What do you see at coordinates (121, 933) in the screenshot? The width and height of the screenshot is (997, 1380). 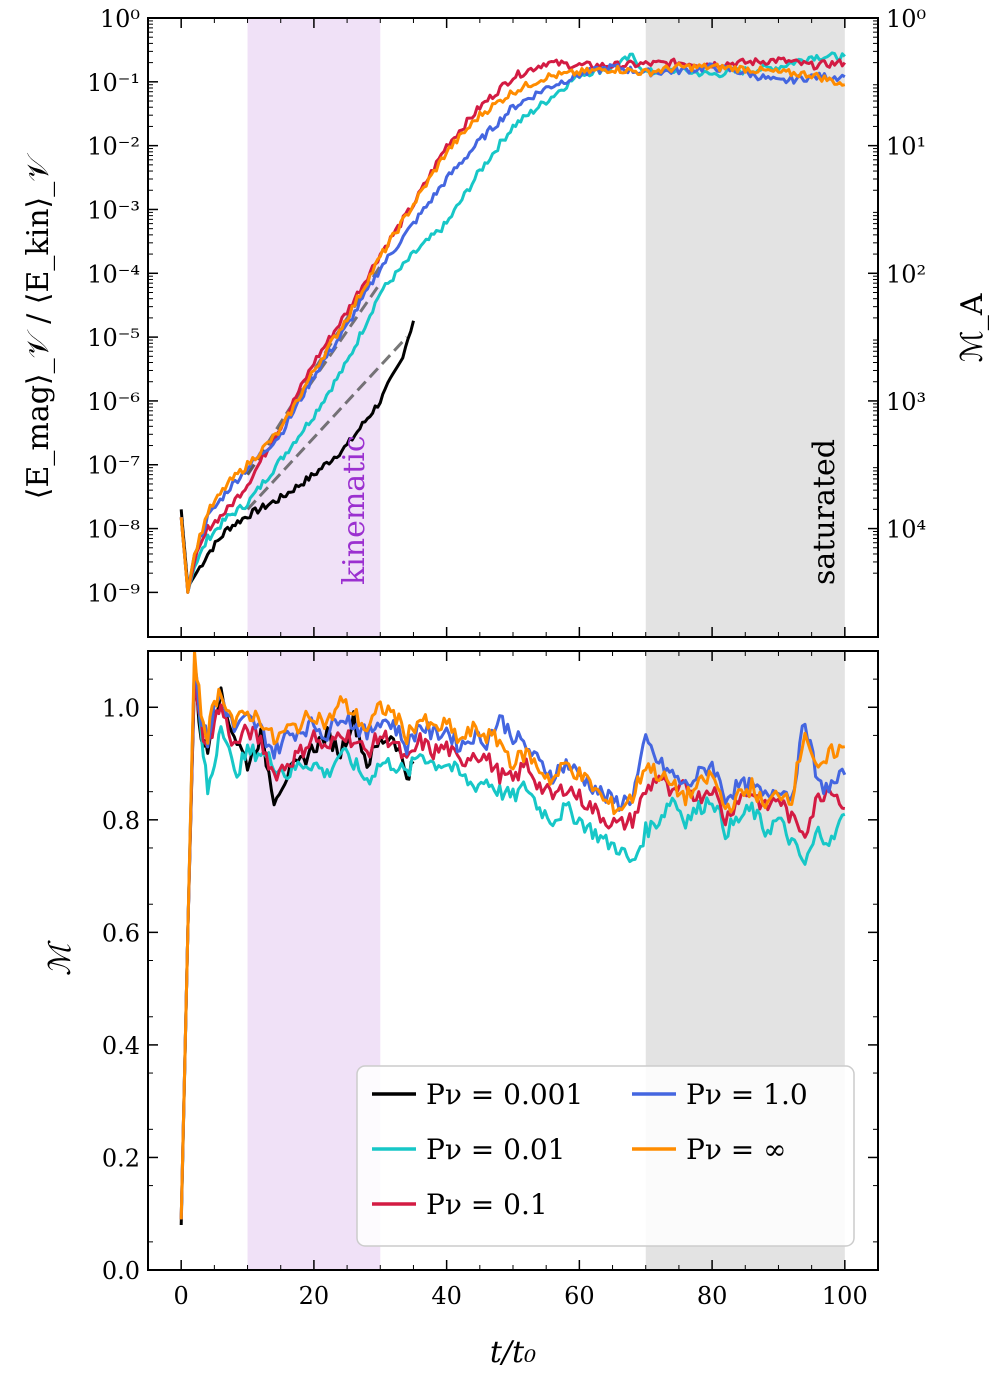 I see `bottom-ytick-label: 0.6` at bounding box center [121, 933].